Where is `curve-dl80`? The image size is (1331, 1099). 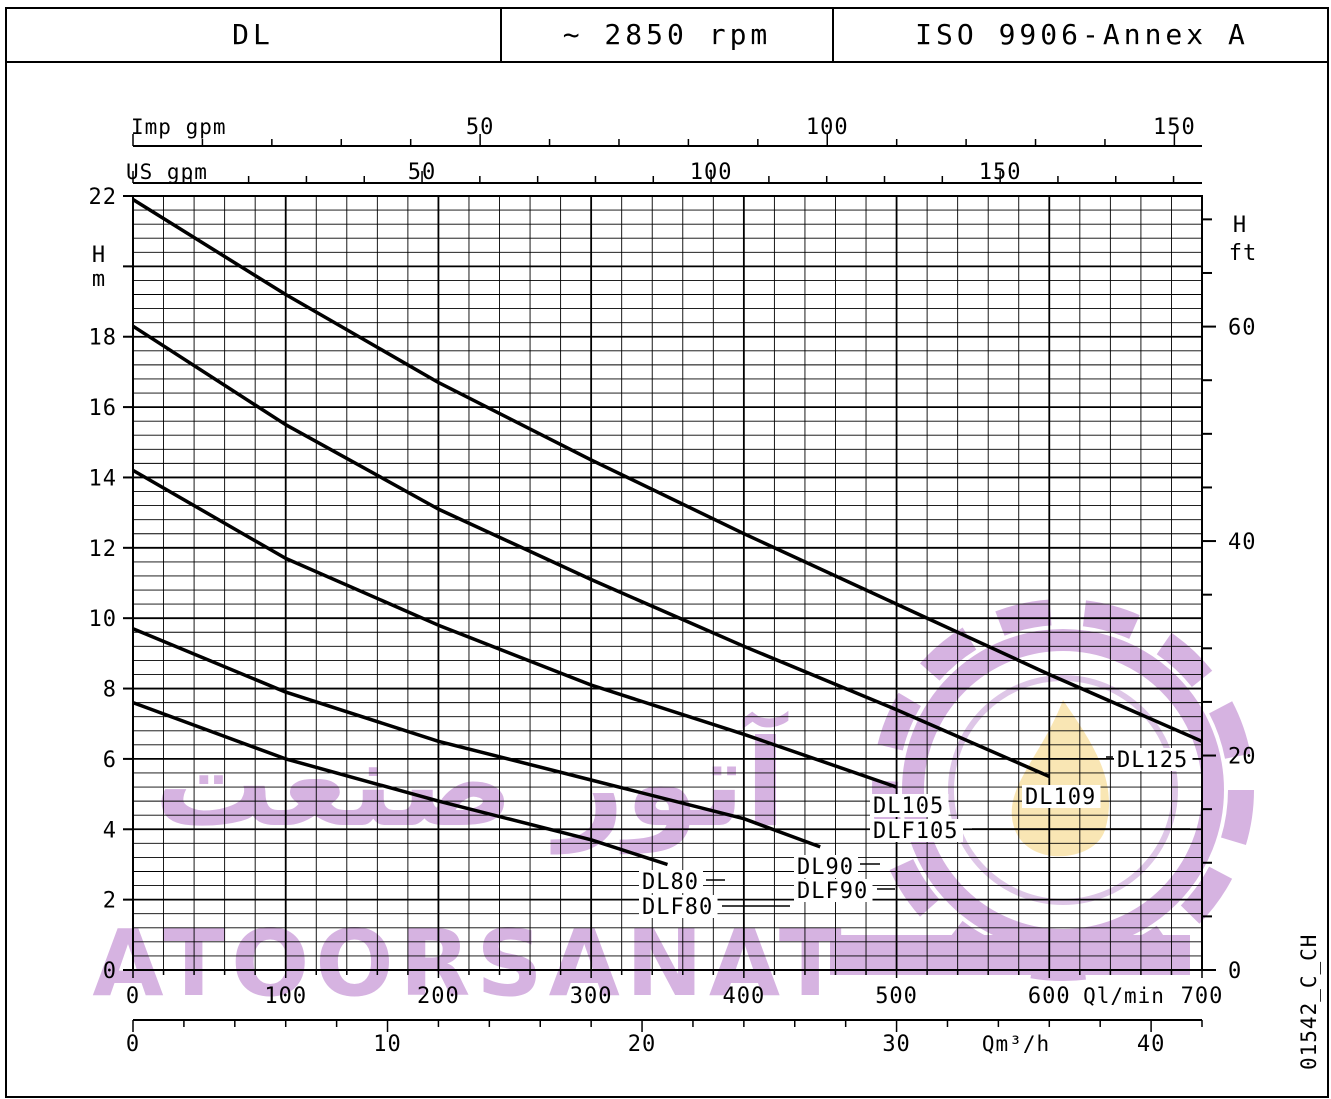 curve-dl80 is located at coordinates (400, 783).